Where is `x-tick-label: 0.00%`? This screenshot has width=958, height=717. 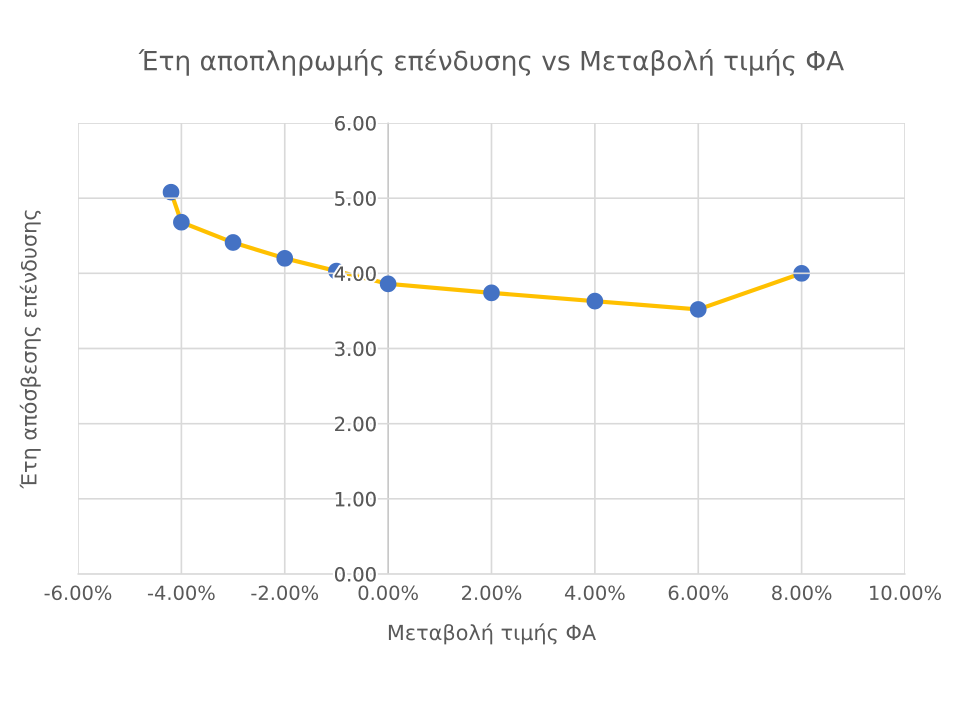 x-tick-label: 0.00% is located at coordinates (388, 592).